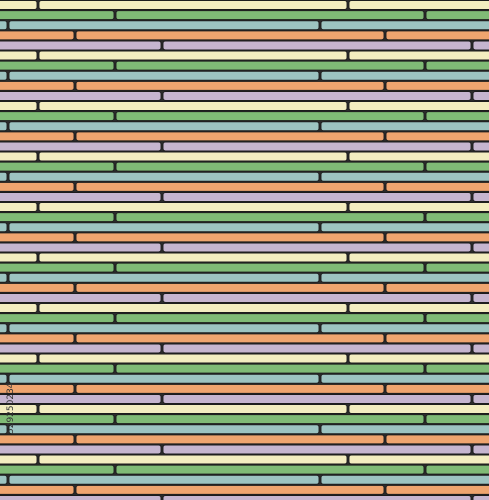 This screenshot has width=489, height=500. What do you see at coordinates (11, 408) in the screenshot?
I see `watermark-id: 529250234` at bounding box center [11, 408].